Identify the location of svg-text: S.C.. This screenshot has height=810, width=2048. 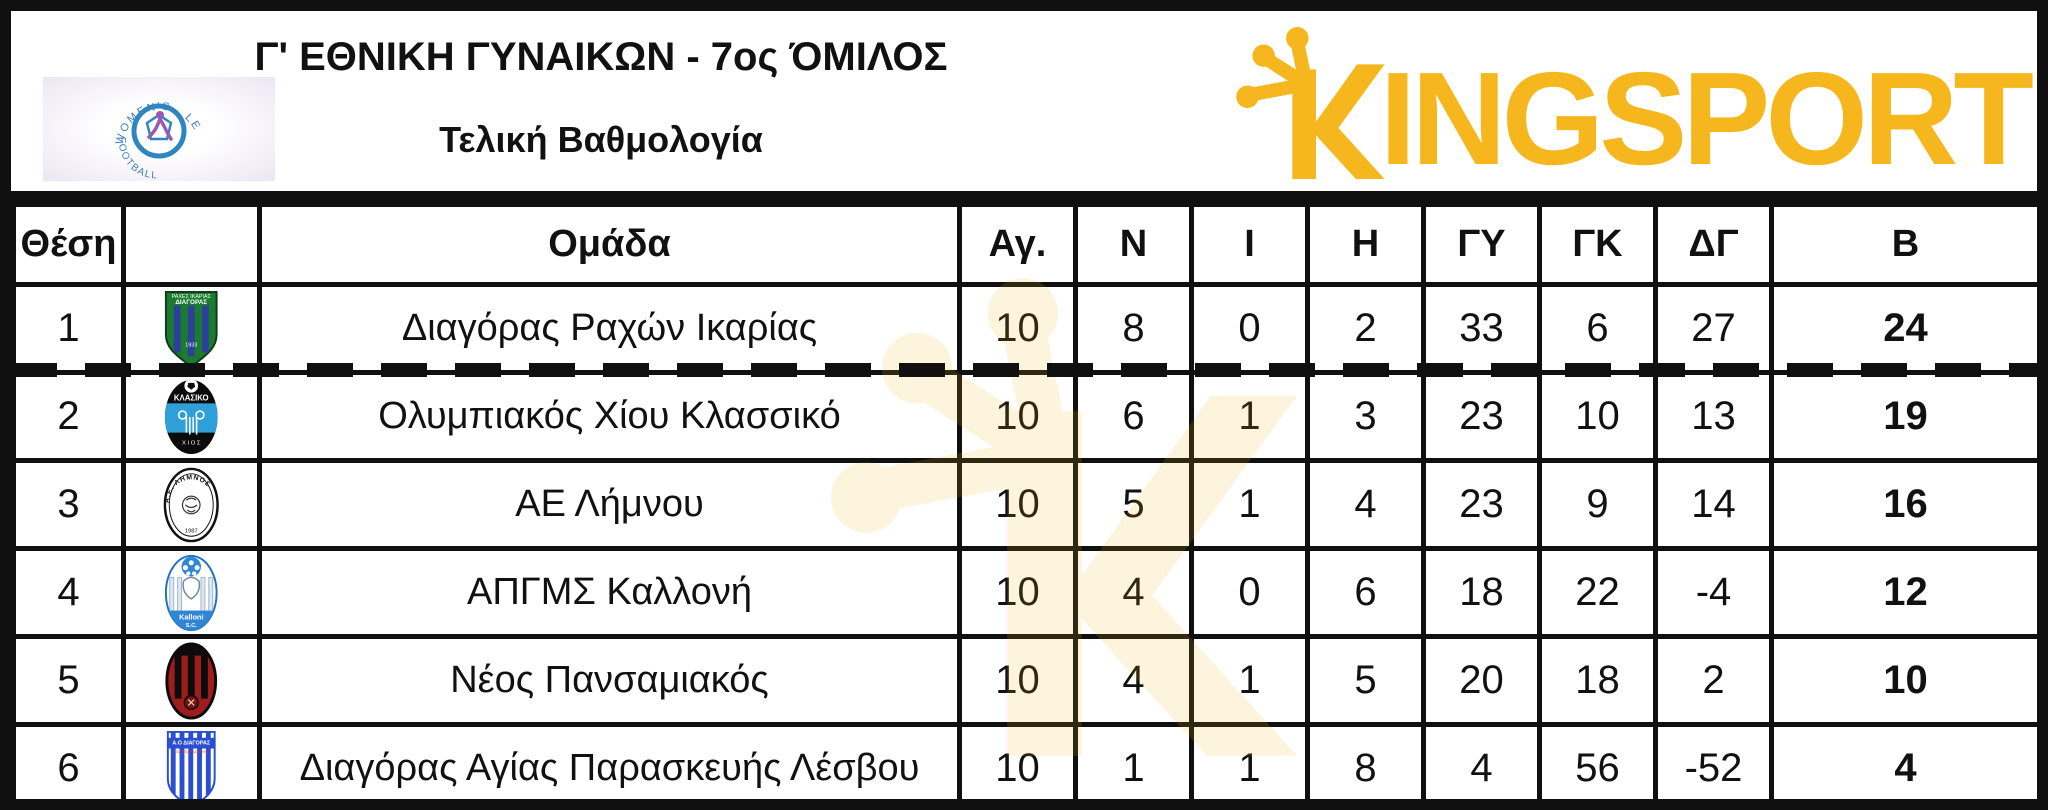
(192, 626).